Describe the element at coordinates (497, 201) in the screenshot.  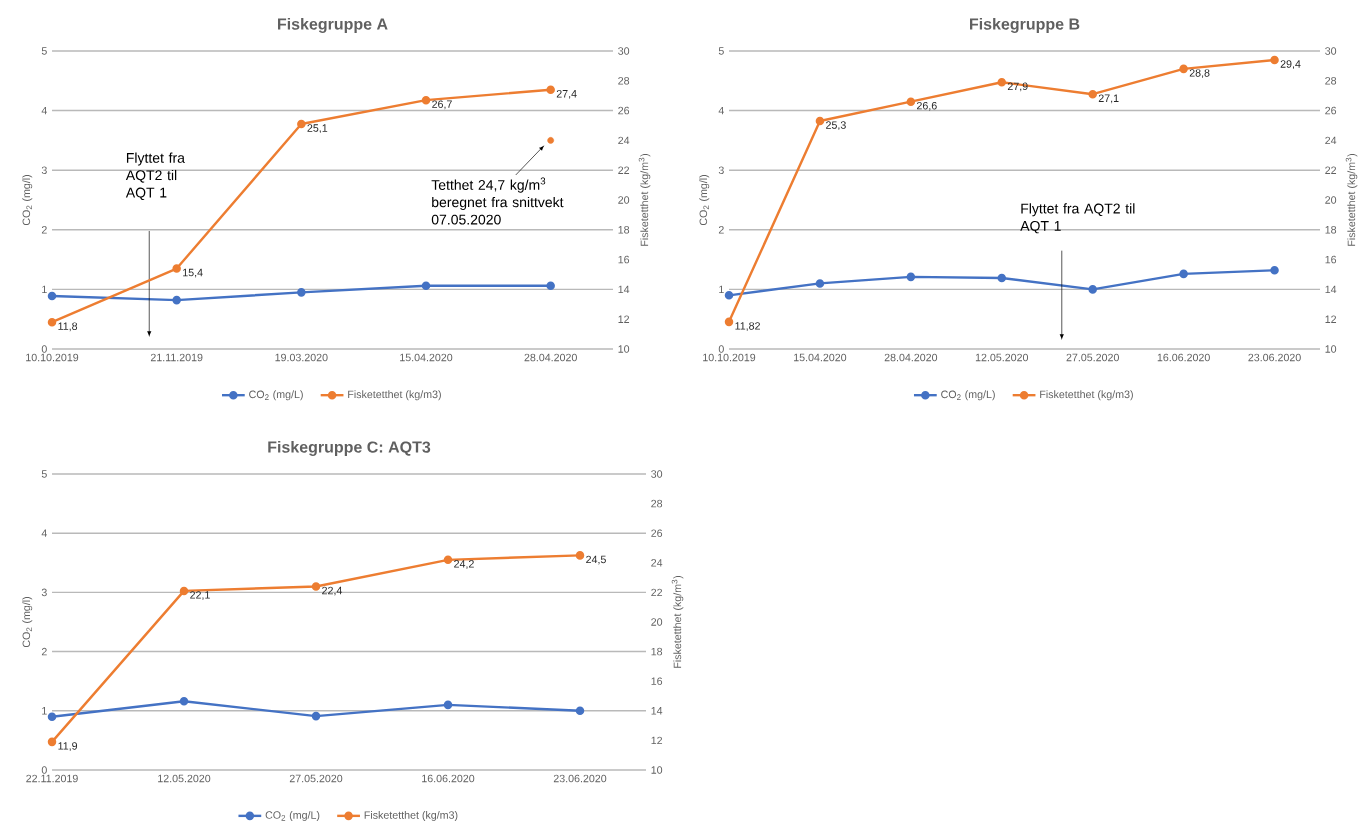
I see `text: Tetthet 24,7 kg/m$^{3}$ beregnet fra snittvekt 07.05.2020` at that location.